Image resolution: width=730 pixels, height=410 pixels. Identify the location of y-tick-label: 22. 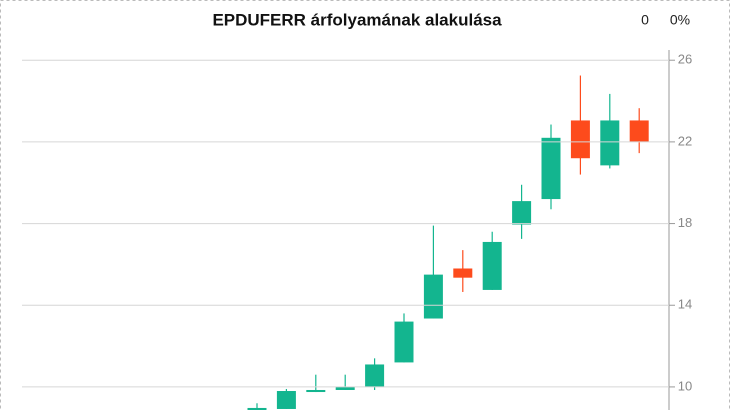
(685, 140).